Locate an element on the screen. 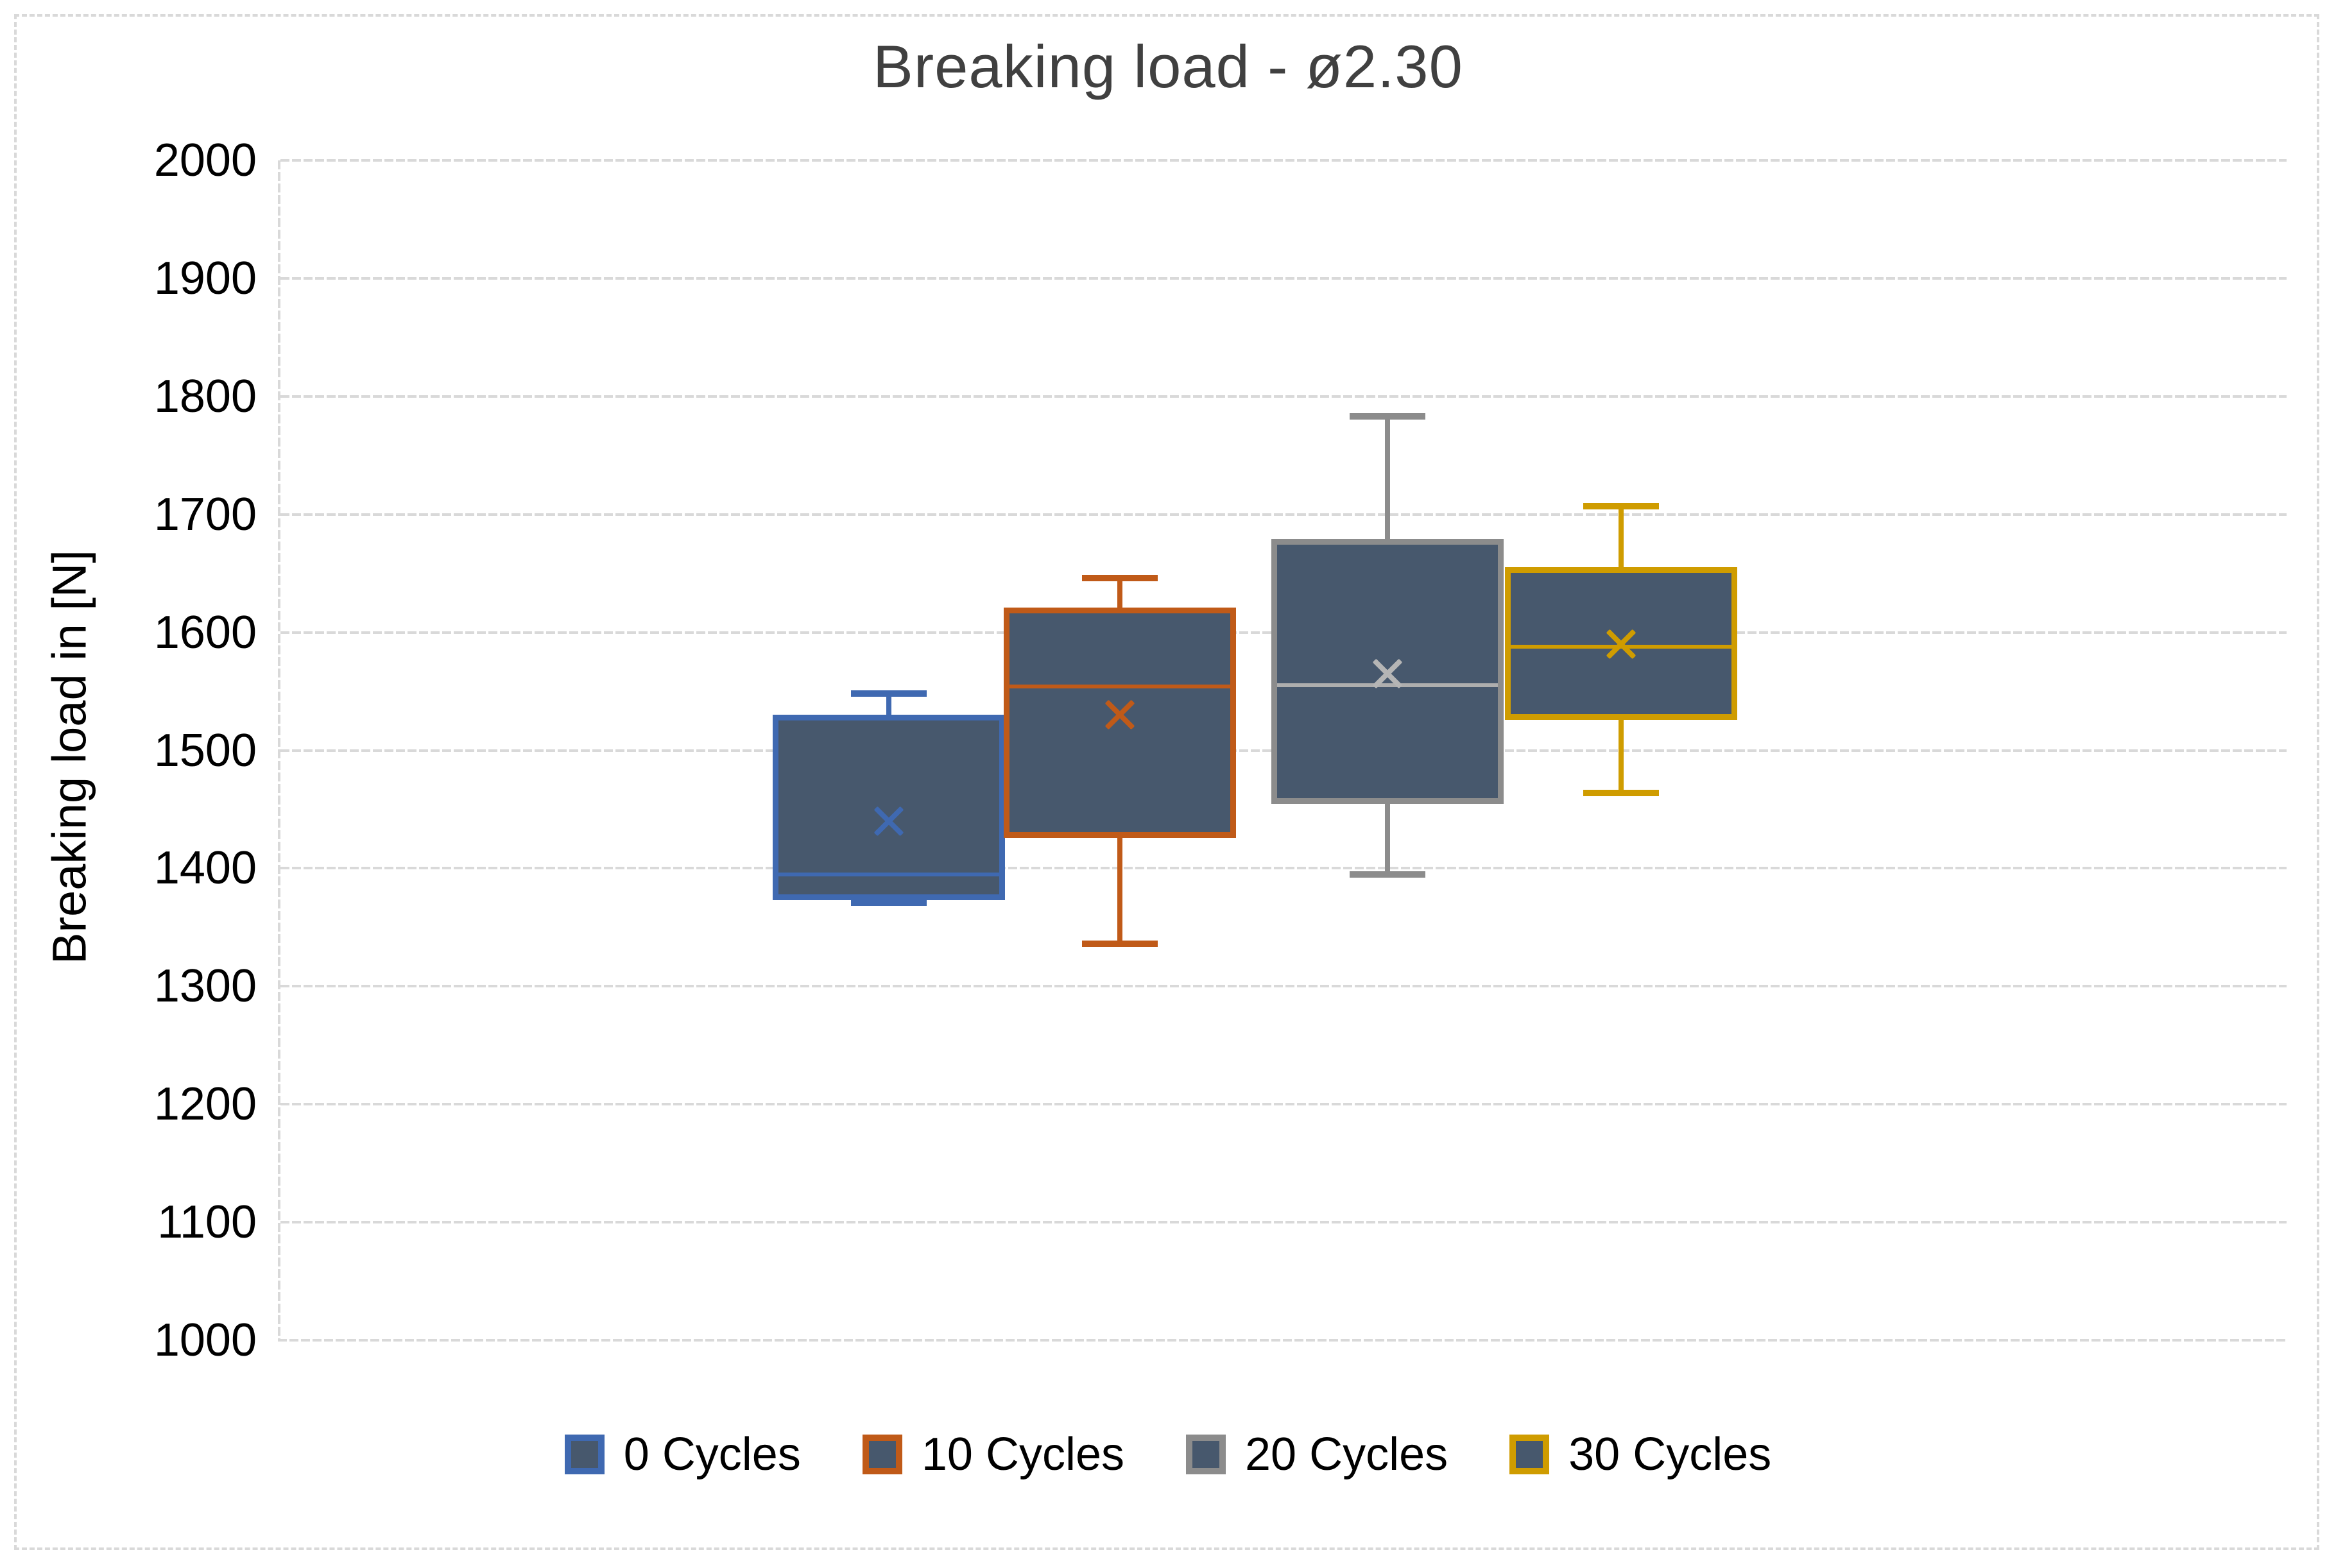  whisker-lower-20-cycles is located at coordinates (1388, 837).